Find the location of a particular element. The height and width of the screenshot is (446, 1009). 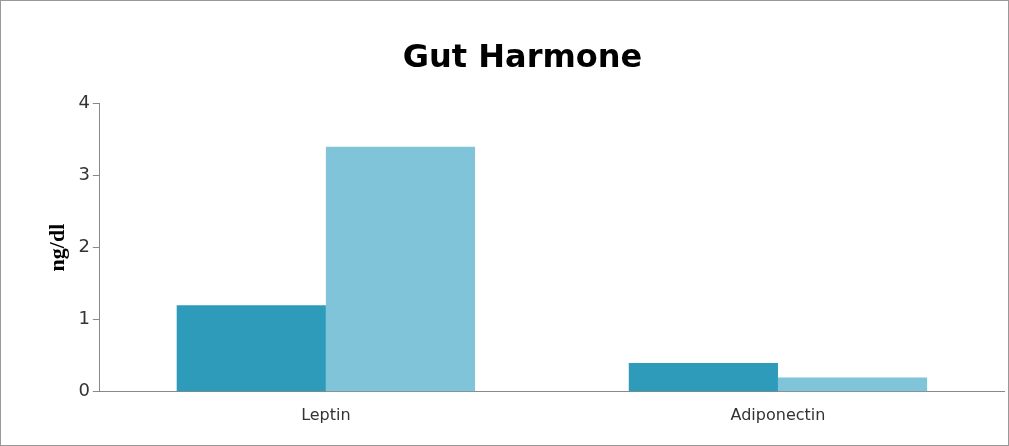

y-axis-title: ng/dl is located at coordinates (56, 247).